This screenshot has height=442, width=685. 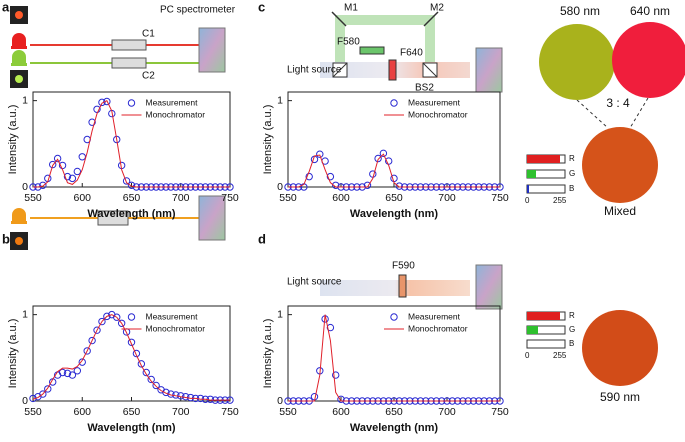 I want to click on panel-label: c, so click(x=261, y=7).